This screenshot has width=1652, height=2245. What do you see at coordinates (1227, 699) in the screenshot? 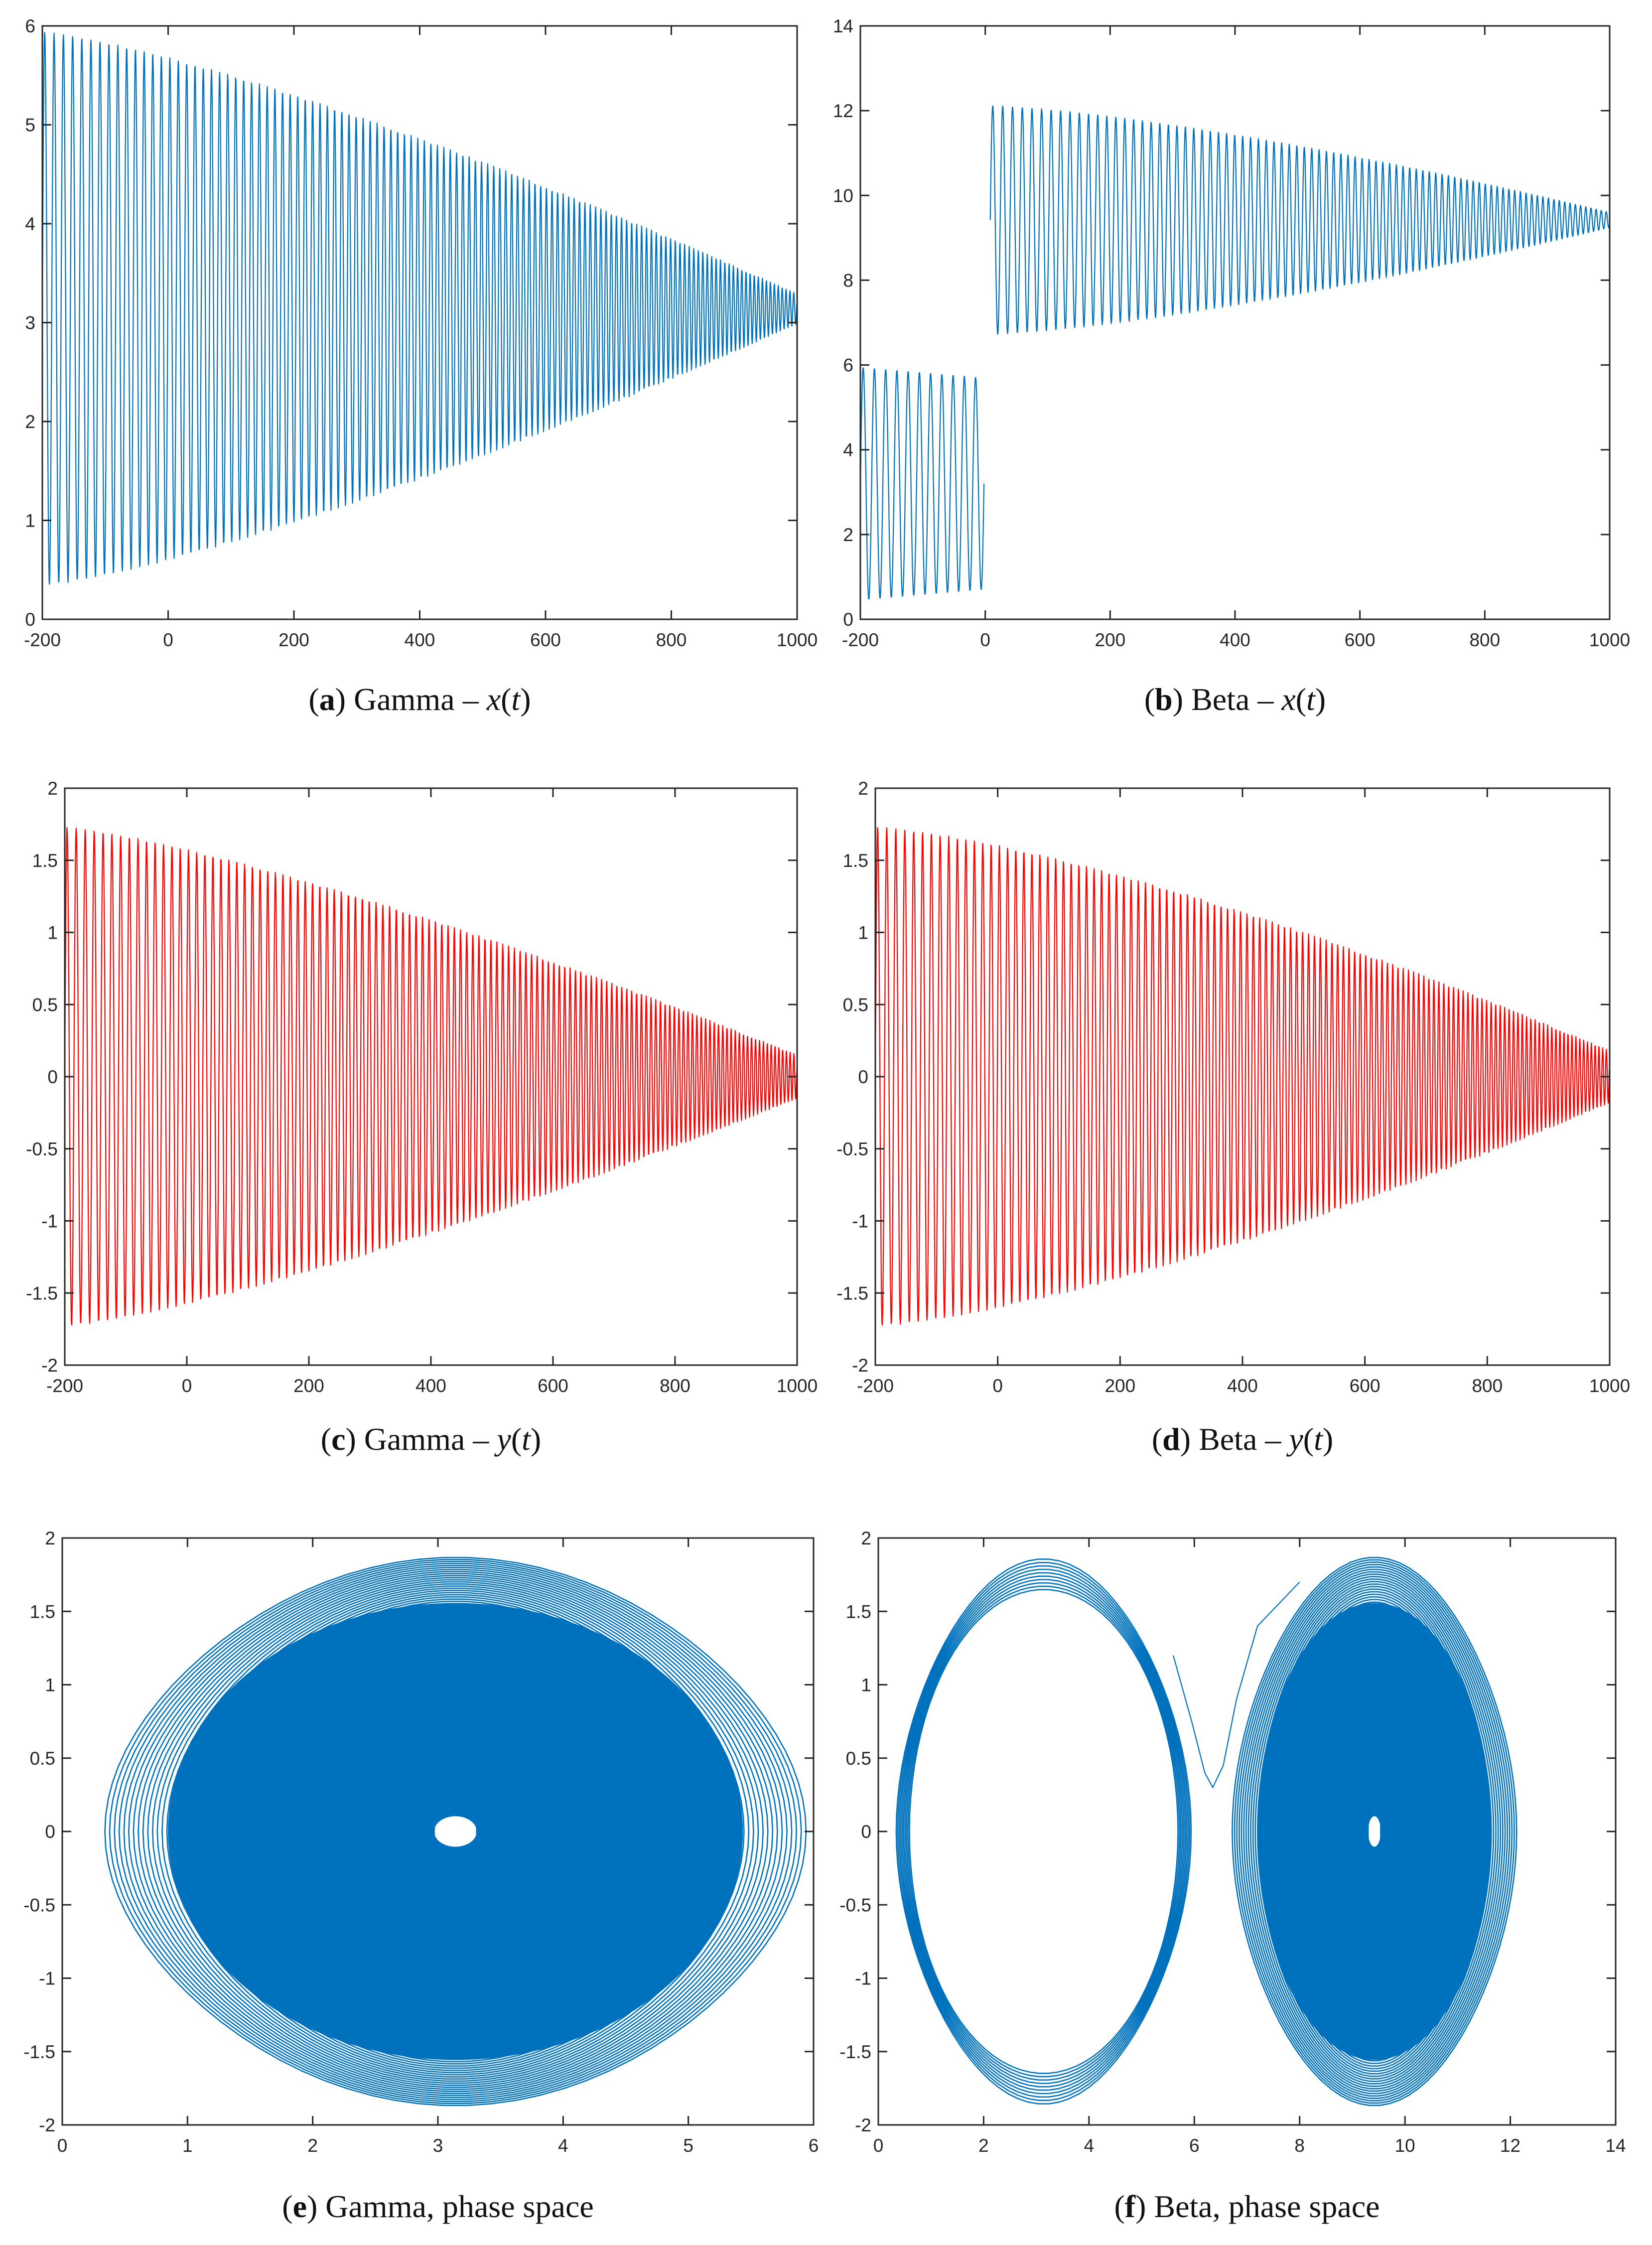
I see `caption-part: ) Beta –` at bounding box center [1227, 699].